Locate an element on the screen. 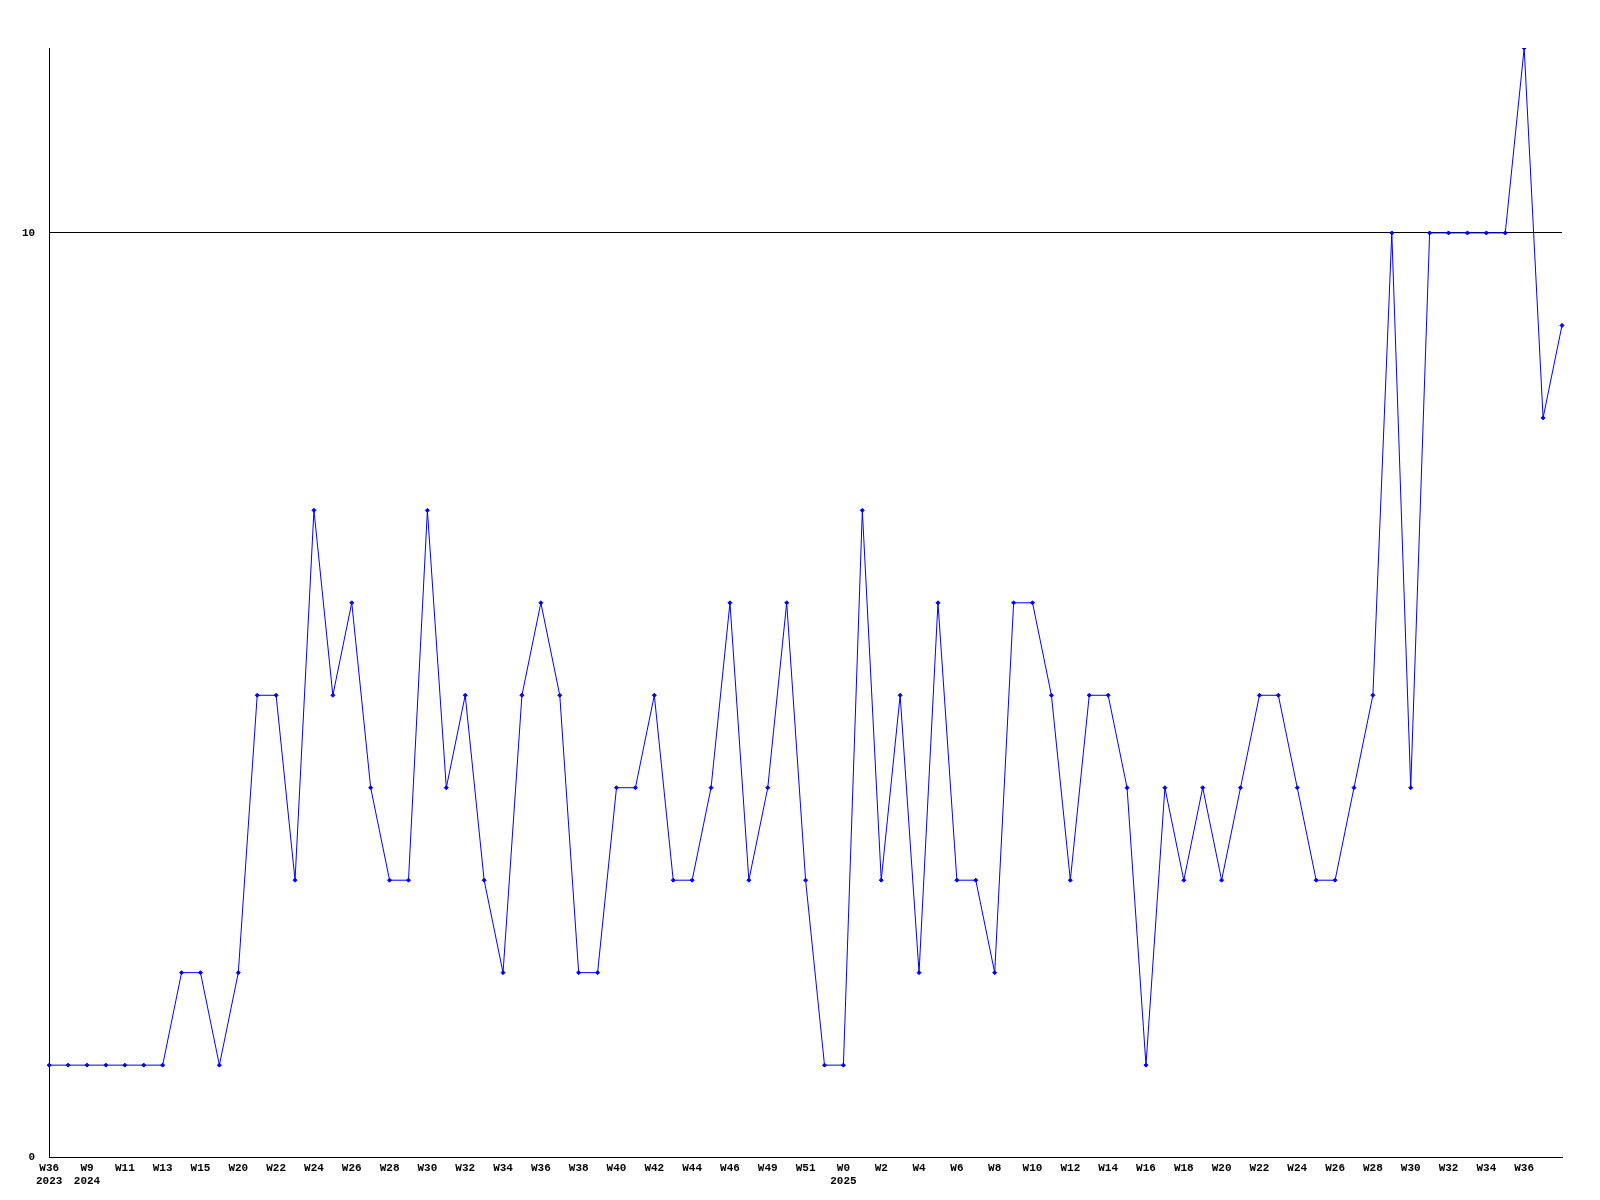  x-tick-label: W49 is located at coordinates (767, 1167).